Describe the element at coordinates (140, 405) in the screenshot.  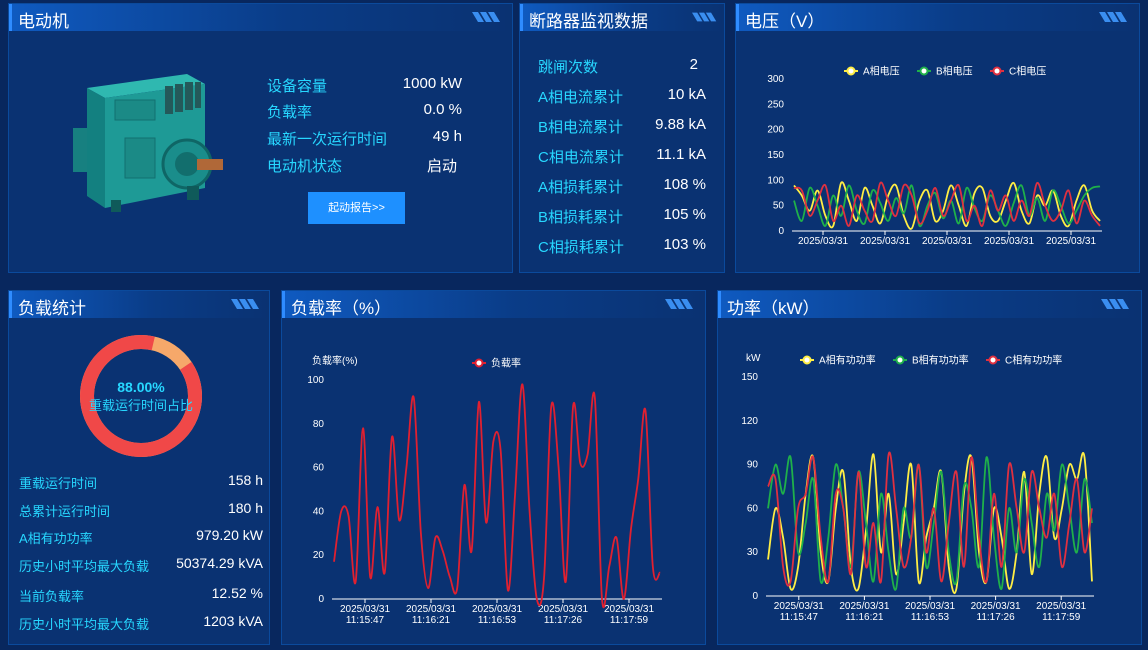
I see `donut-caption: 重载运行时间占比` at that location.